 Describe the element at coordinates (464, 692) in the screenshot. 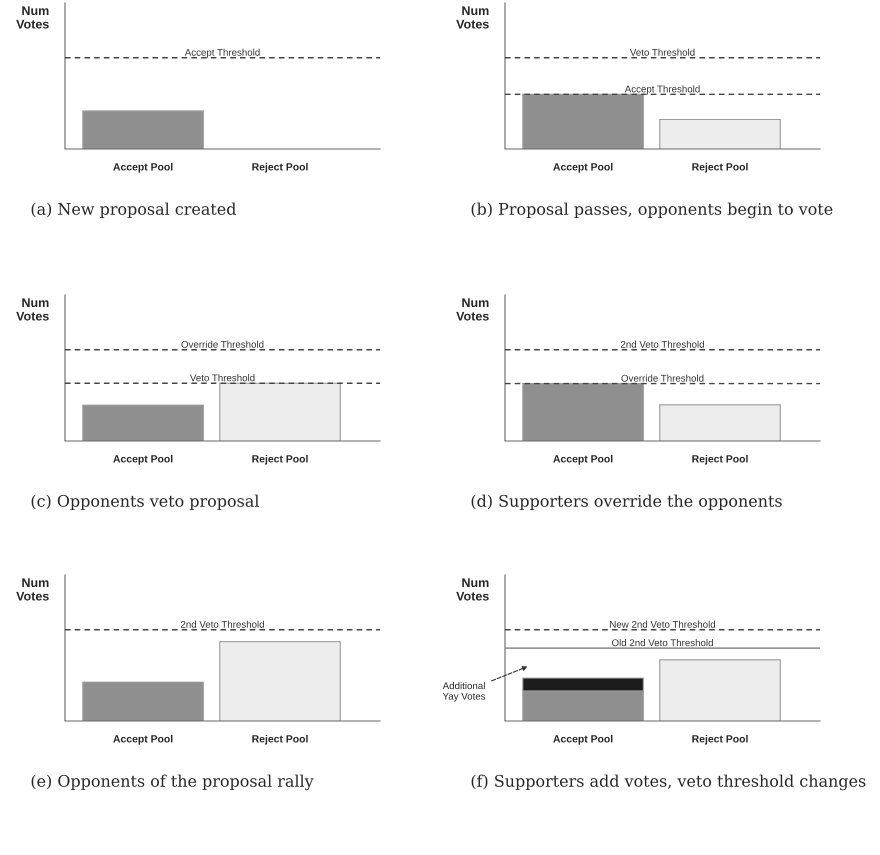

I see `text: Additional Yay Votes` at that location.